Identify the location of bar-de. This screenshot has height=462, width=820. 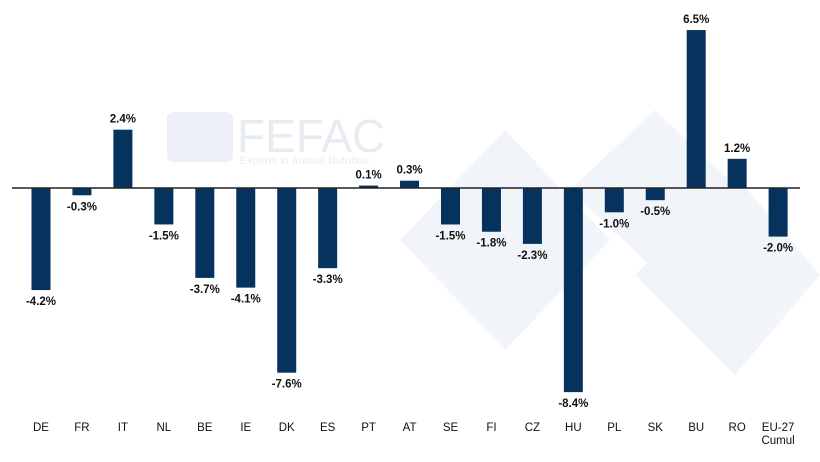
(41, 239).